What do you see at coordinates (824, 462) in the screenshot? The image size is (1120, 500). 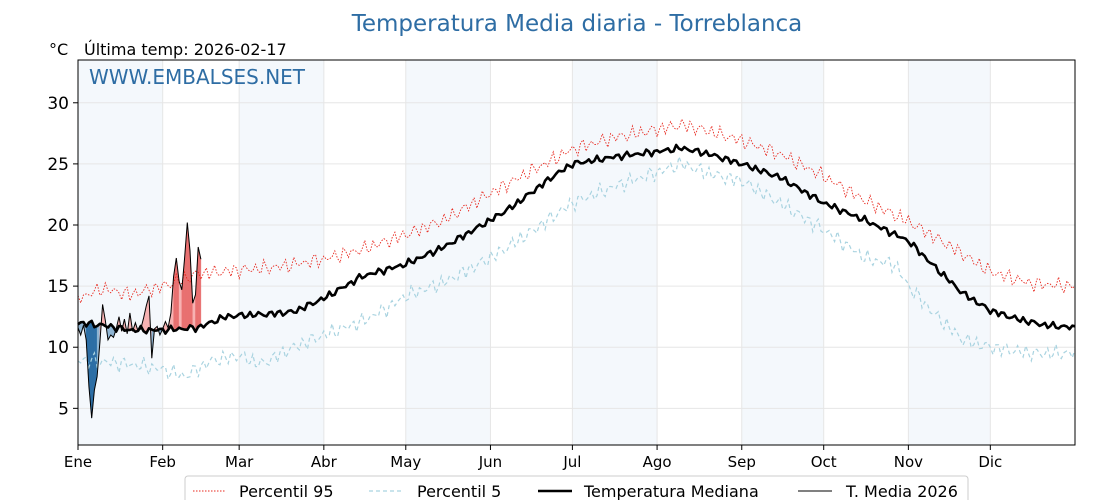 I see `x-tick-label: Oct` at bounding box center [824, 462].